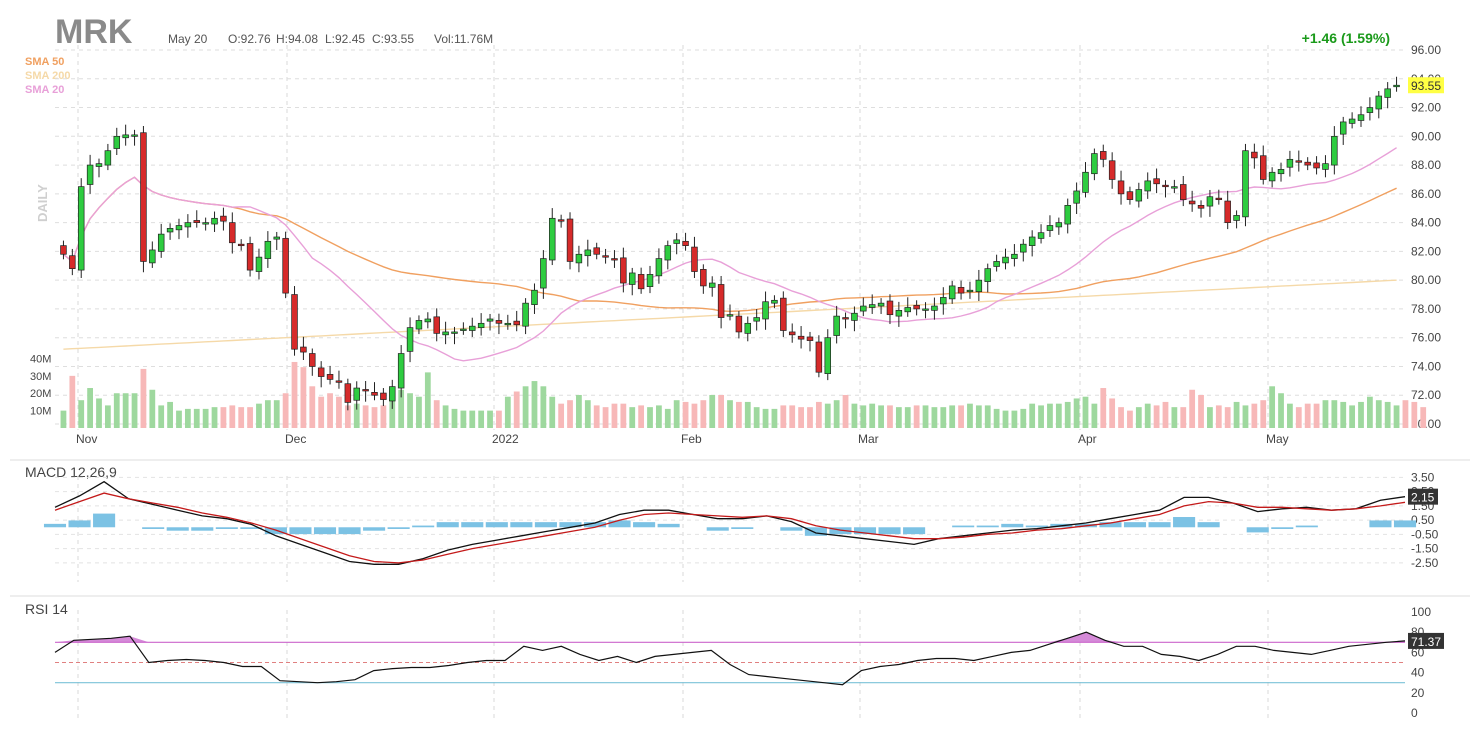 This screenshot has height=750, width=1480. What do you see at coordinates (1346, 38) in the screenshot?
I see `price-change: +1.46 (1.59%)` at bounding box center [1346, 38].